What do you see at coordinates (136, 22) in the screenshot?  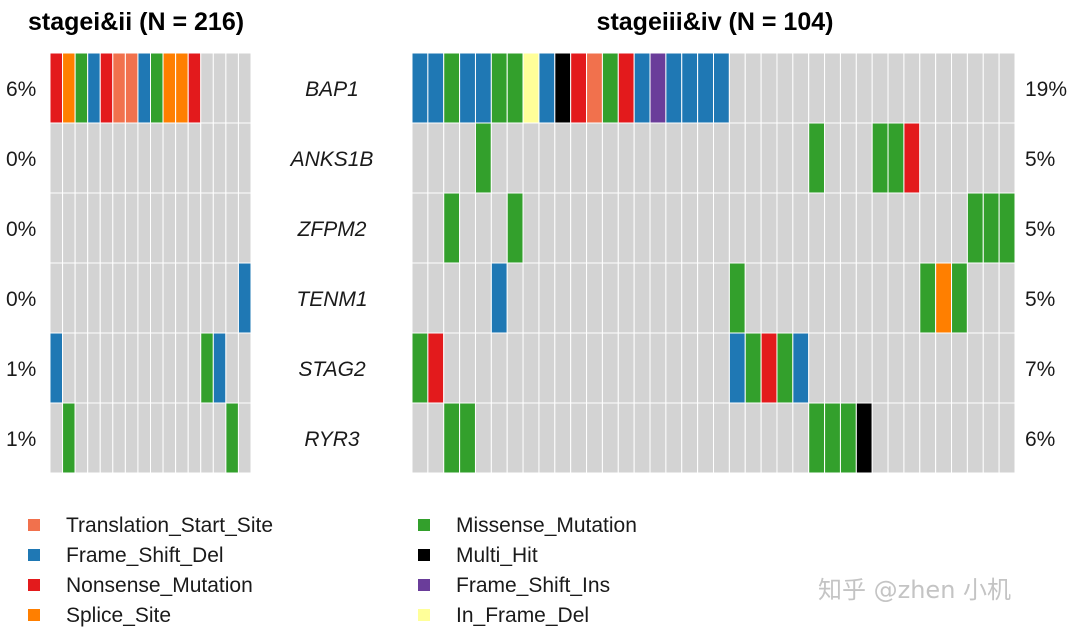 I see `panel-title-stagei-ii: stagei&ii (N = 216)` at bounding box center [136, 22].